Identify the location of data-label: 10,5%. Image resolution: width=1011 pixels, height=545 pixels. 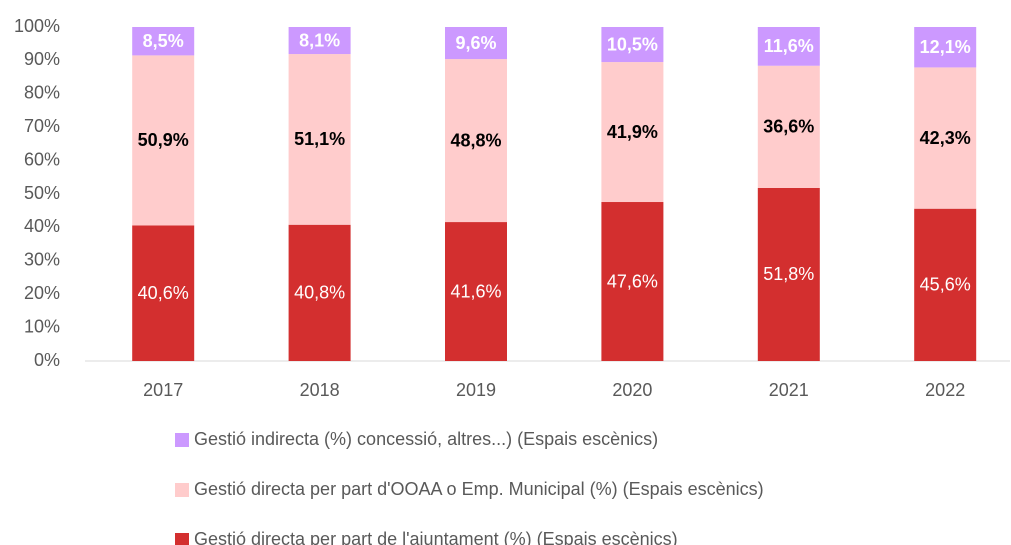
(632, 44).